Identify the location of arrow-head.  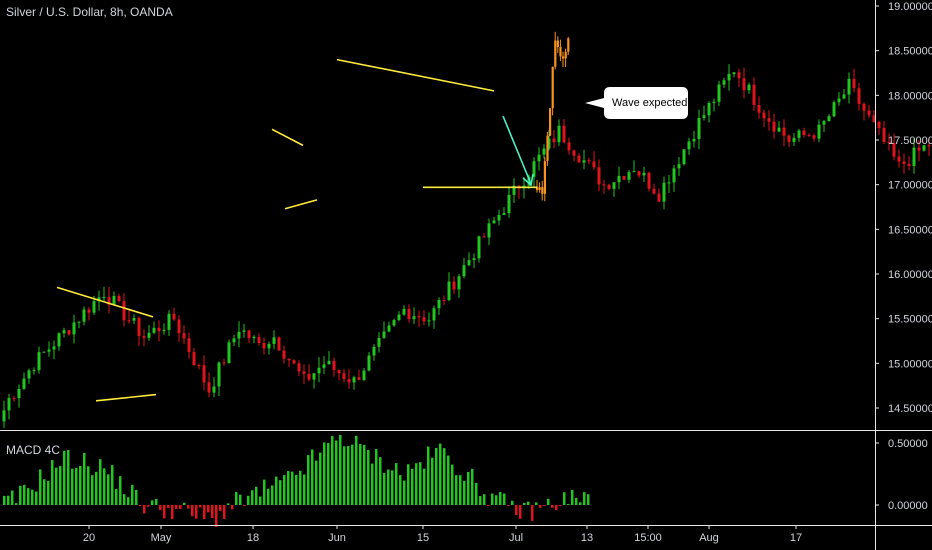
(528, 180).